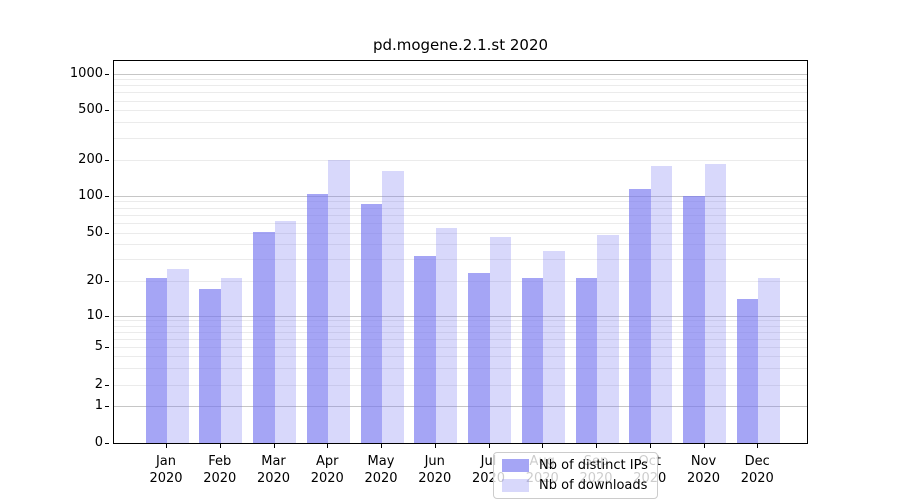 The height and width of the screenshot is (500, 900). I want to click on x-tick-label-jun-2020: Jun 2020, so click(435, 470).